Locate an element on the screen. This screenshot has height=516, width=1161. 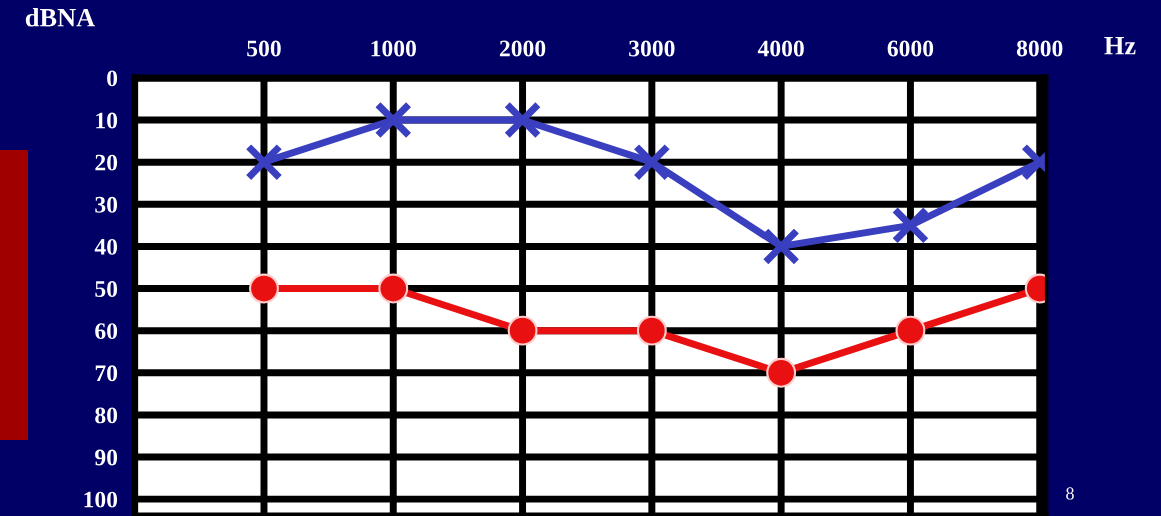
x-tick-label: 3000 is located at coordinates (652, 48).